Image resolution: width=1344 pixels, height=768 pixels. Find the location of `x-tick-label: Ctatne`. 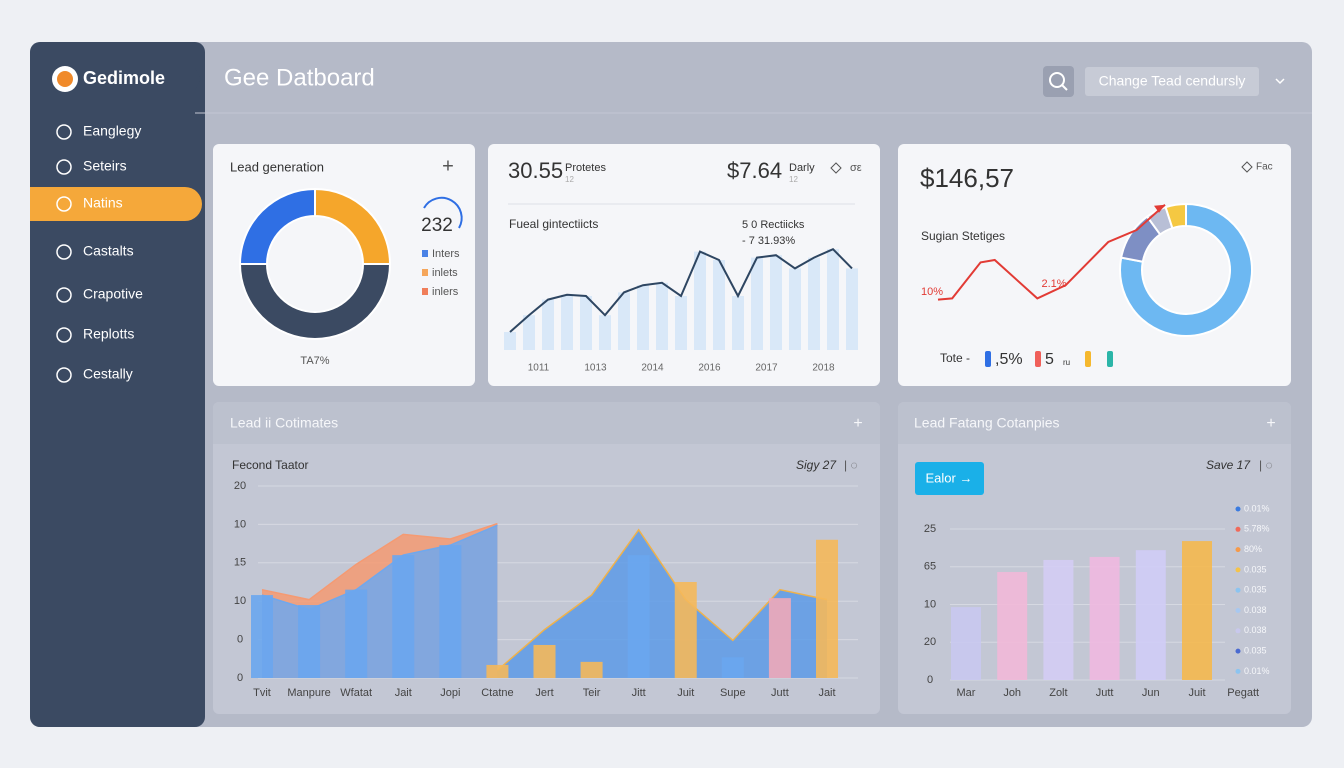

x-tick-label: Ctatne is located at coordinates (497, 693).